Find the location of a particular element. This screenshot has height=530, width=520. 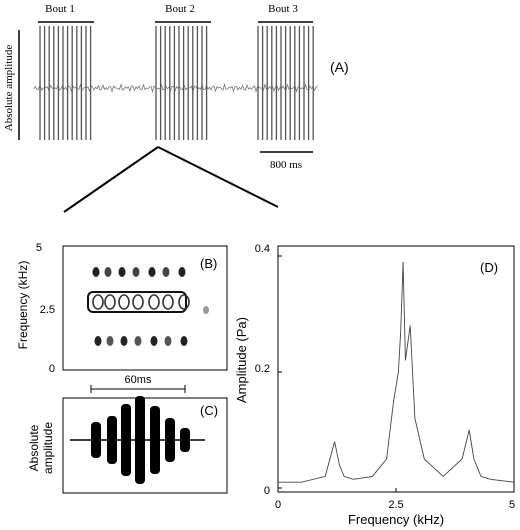

bout-3-label: Bout 3 is located at coordinates (283, 9).